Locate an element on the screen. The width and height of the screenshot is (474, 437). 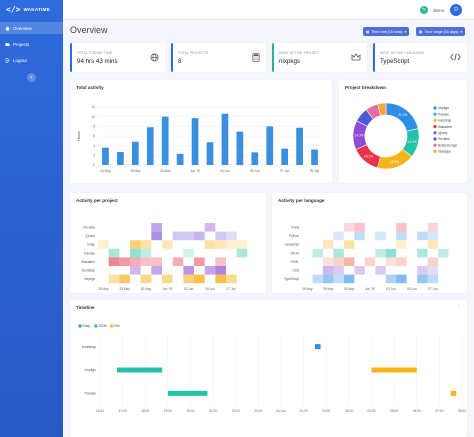
pie-slice-label: 14.3% is located at coordinates (412, 142).